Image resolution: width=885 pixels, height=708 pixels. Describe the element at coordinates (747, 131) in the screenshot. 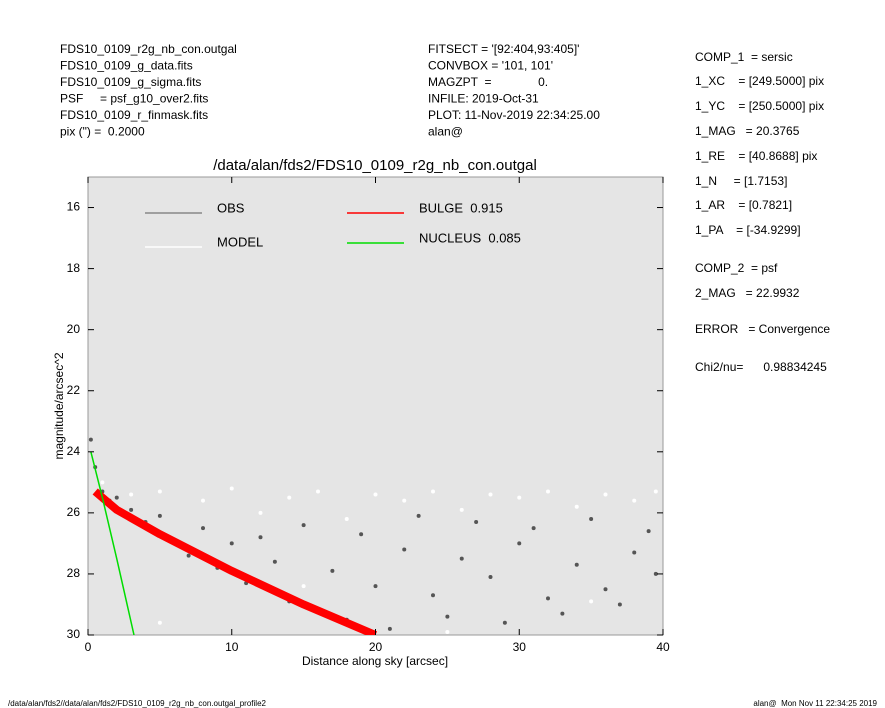

I see `fit-parameter: 1_MAG = 20.3765` at that location.